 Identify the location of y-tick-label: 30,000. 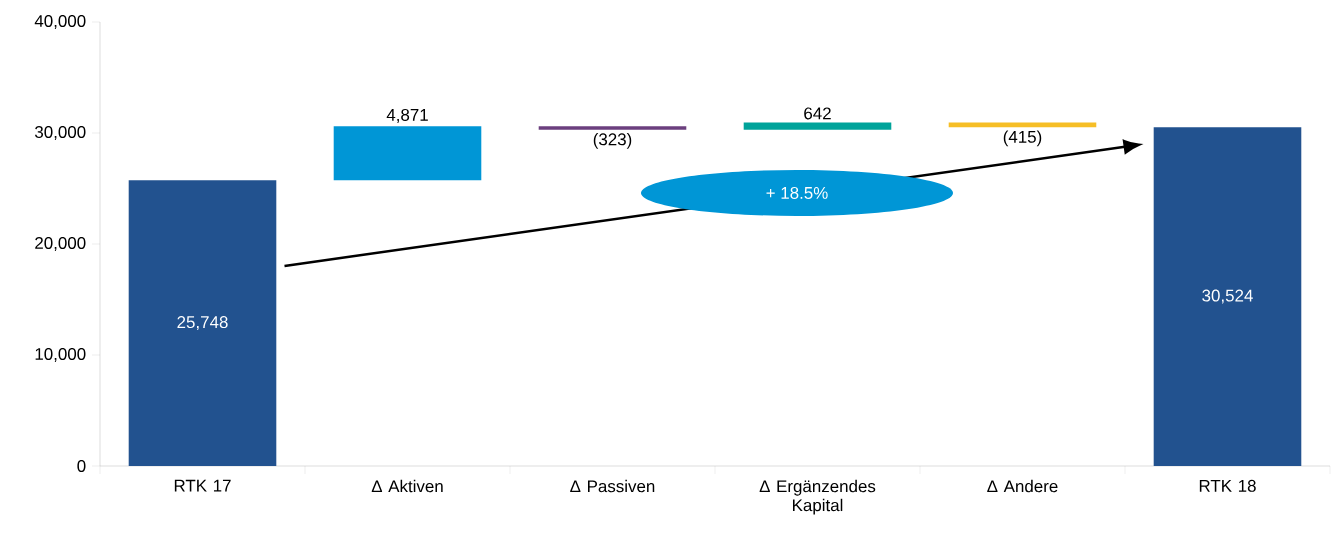
(60, 133).